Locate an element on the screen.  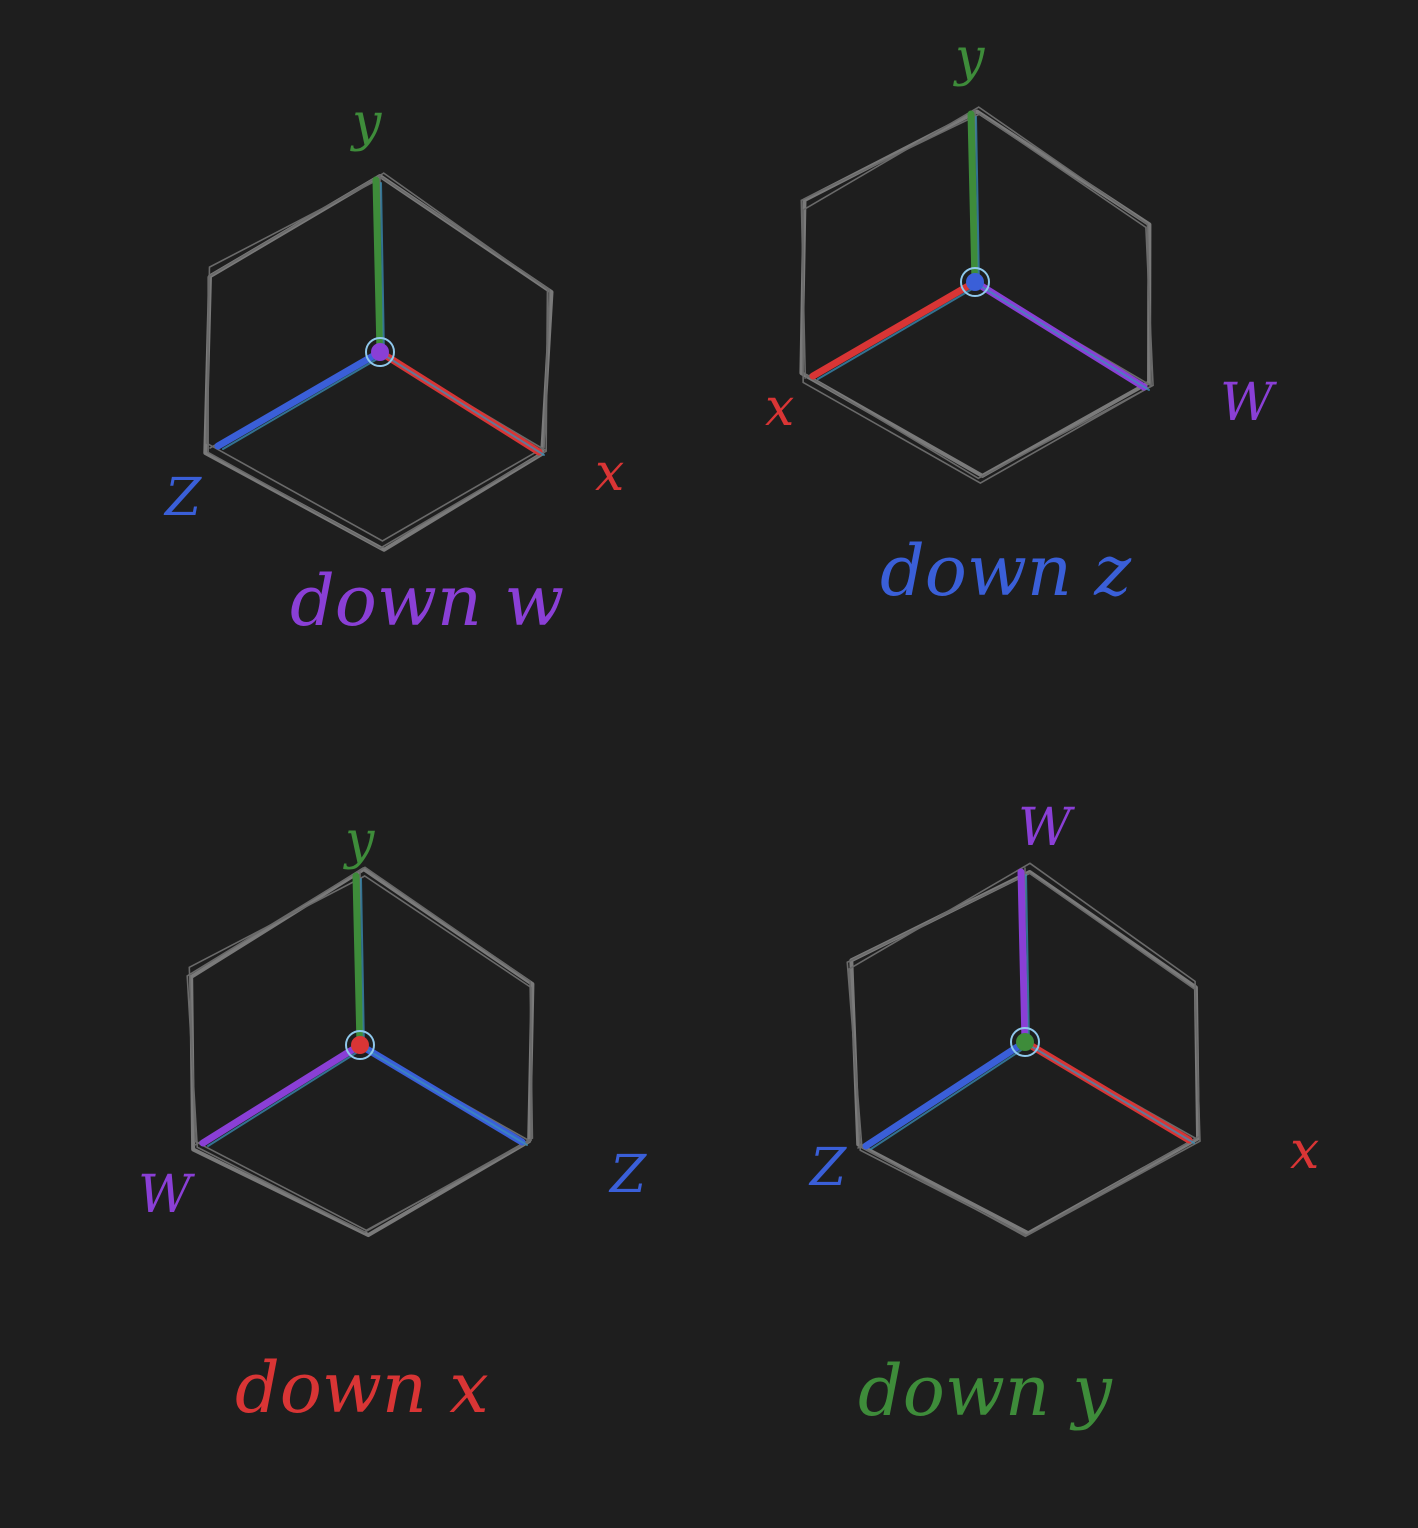
center-axis-x-dot is located at coordinates (360, 1045).